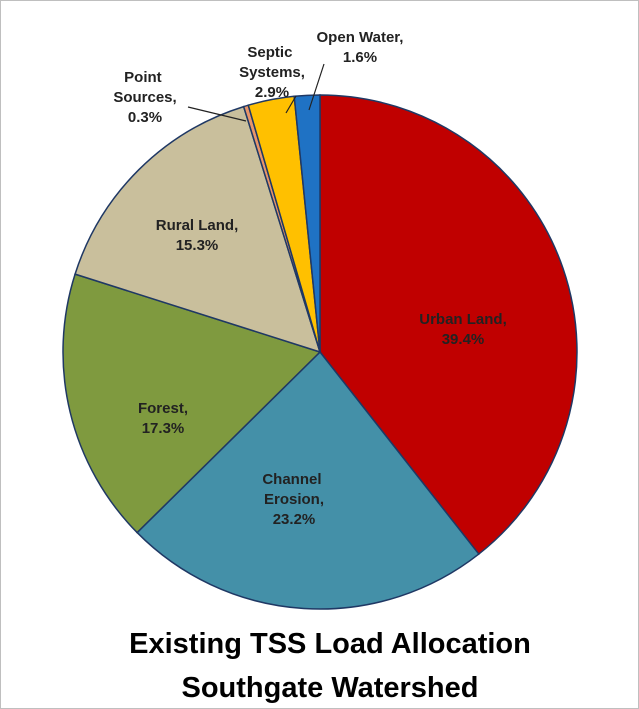 The height and width of the screenshot is (709, 639). I want to click on slice-value-label: 2.9%, so click(272, 92).